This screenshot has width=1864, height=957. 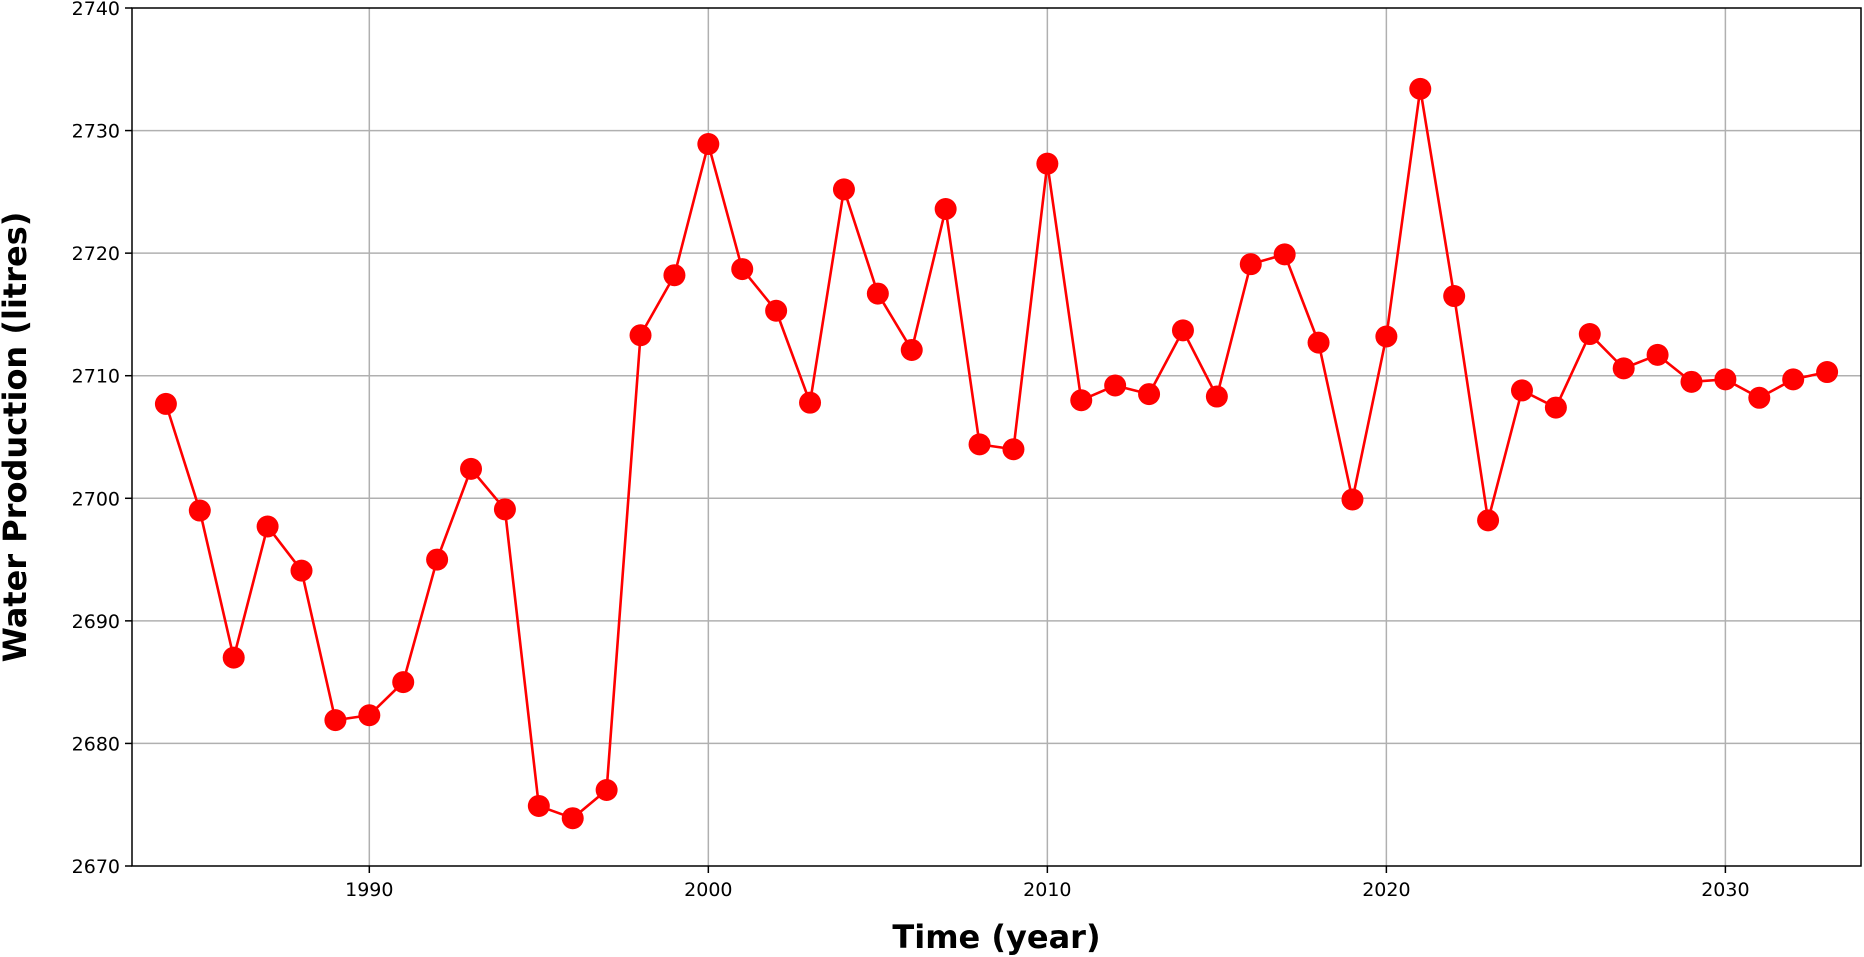 I want to click on y-axis-label: Water Production (litres), so click(x=17, y=437).